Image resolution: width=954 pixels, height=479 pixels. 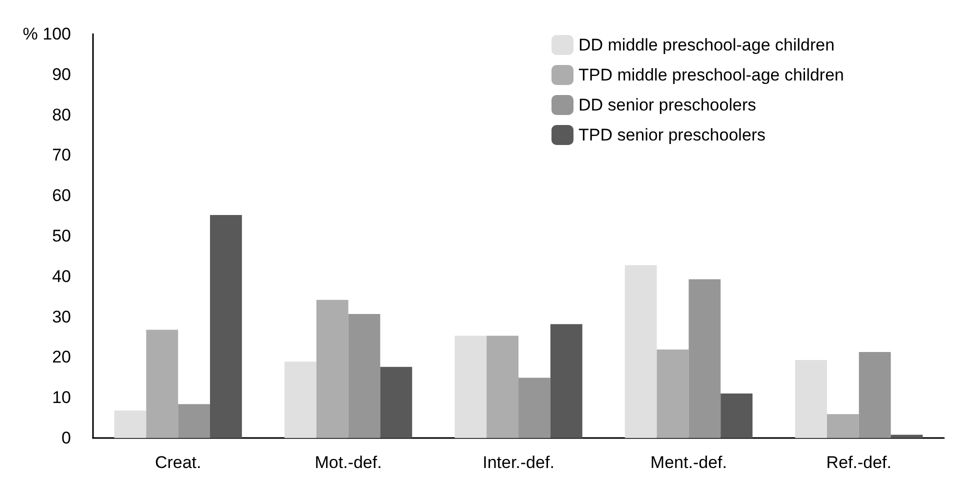 What do you see at coordinates (859, 462) in the screenshot?
I see `x-tick-label: Ref.-def.` at bounding box center [859, 462].